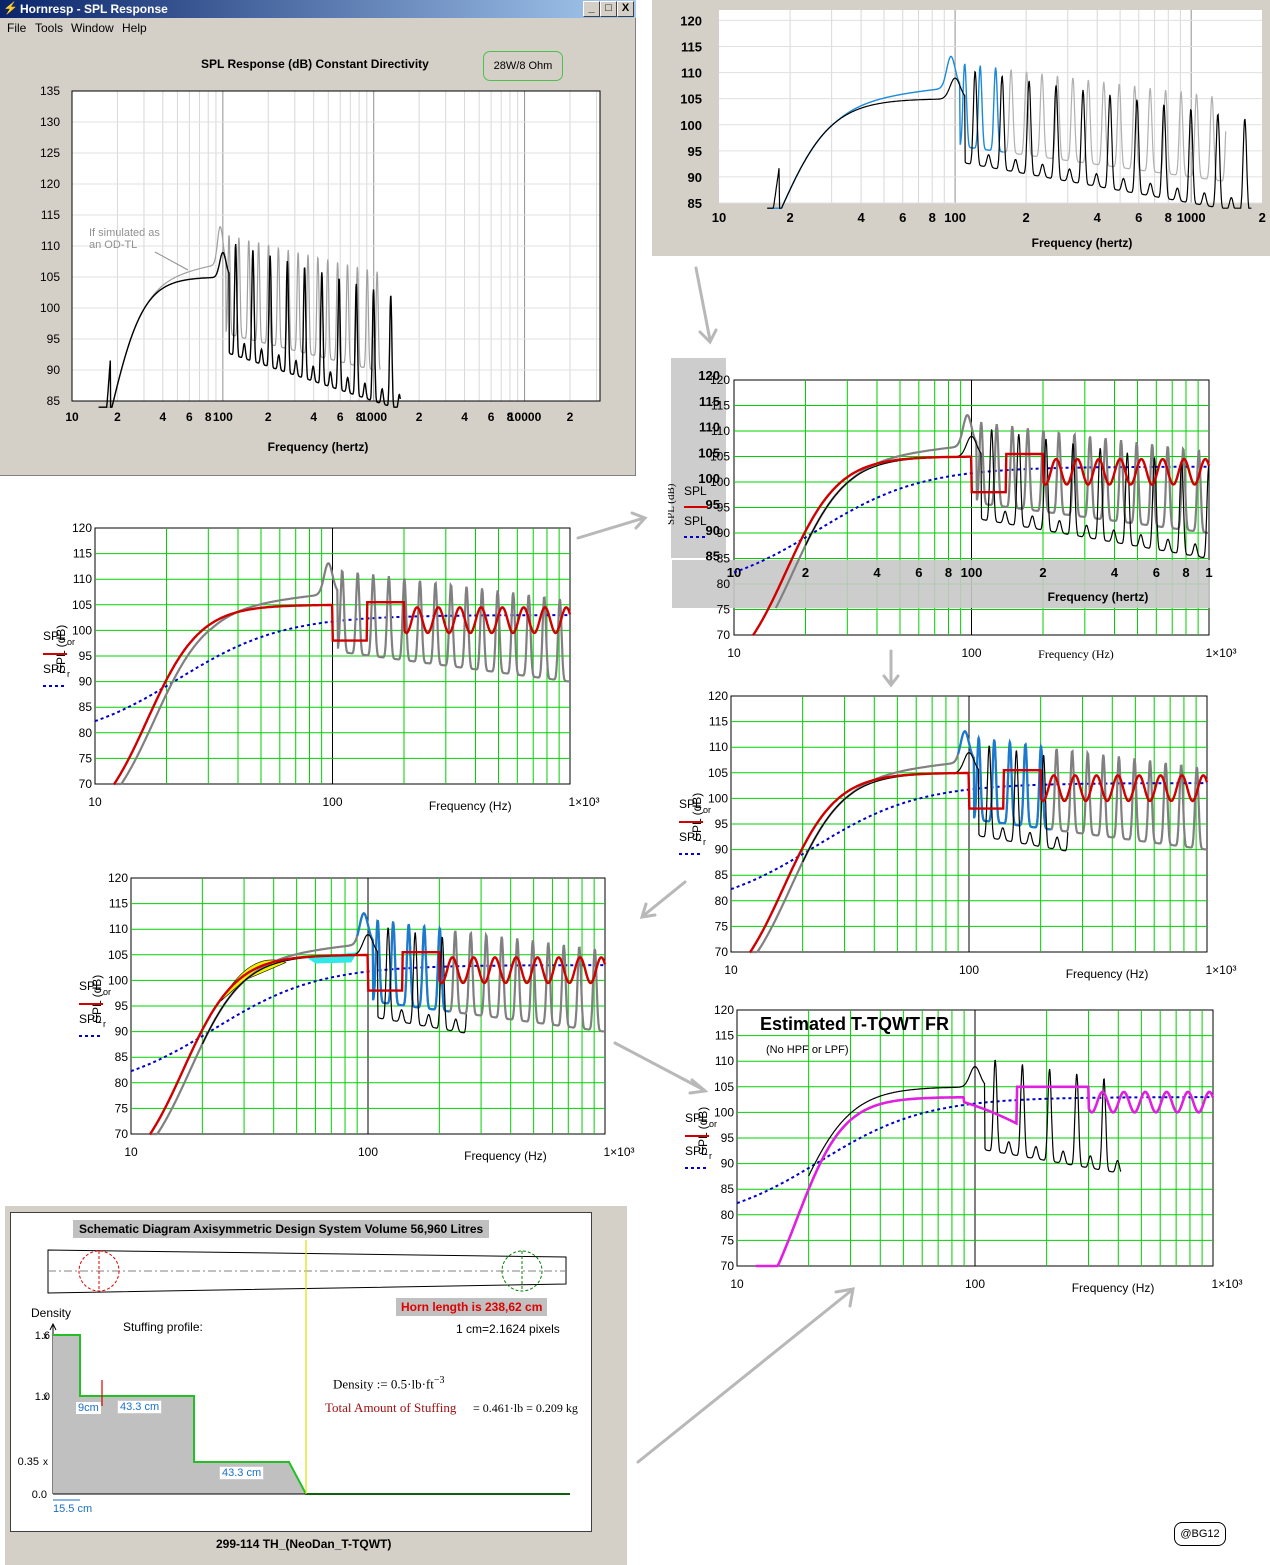 Image resolution: width=1270 pixels, height=1565 pixels. I want to click on m4-ytick: 110, so click(724, 1061).